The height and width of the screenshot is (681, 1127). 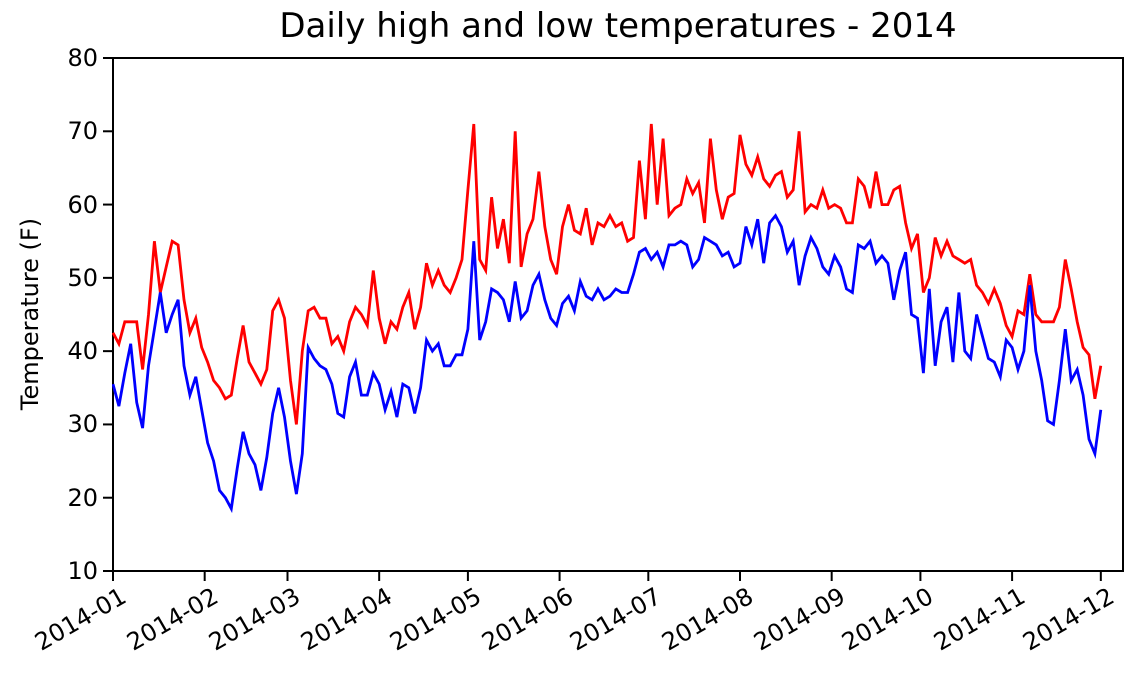 I want to click on y-tick-label: 10, so click(x=82, y=571).